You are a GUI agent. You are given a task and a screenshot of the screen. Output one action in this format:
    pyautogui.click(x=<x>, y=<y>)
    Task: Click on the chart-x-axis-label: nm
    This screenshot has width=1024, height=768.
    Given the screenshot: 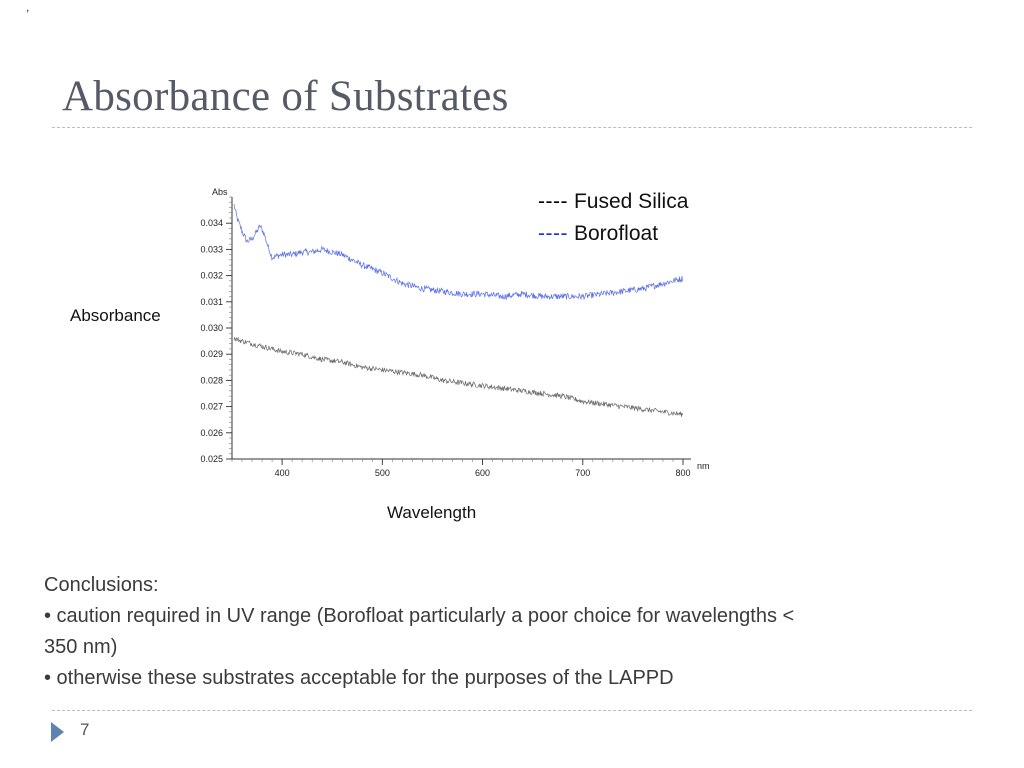 What is the action you would take?
    pyautogui.click(x=703, y=466)
    